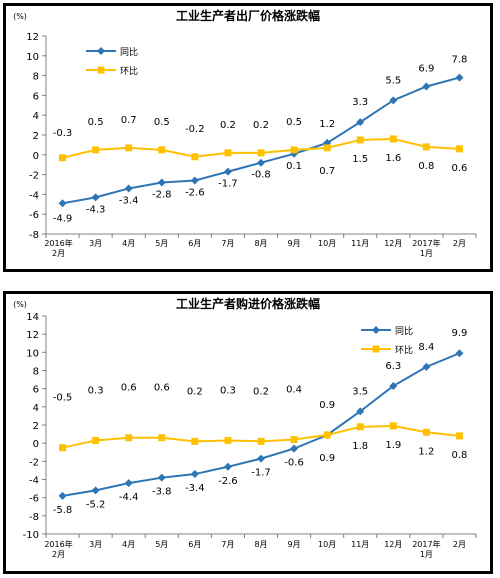 The height and width of the screenshot is (578, 500). What do you see at coordinates (36, 390) in the screenshot?
I see `y-tick-label: 6` at bounding box center [36, 390].